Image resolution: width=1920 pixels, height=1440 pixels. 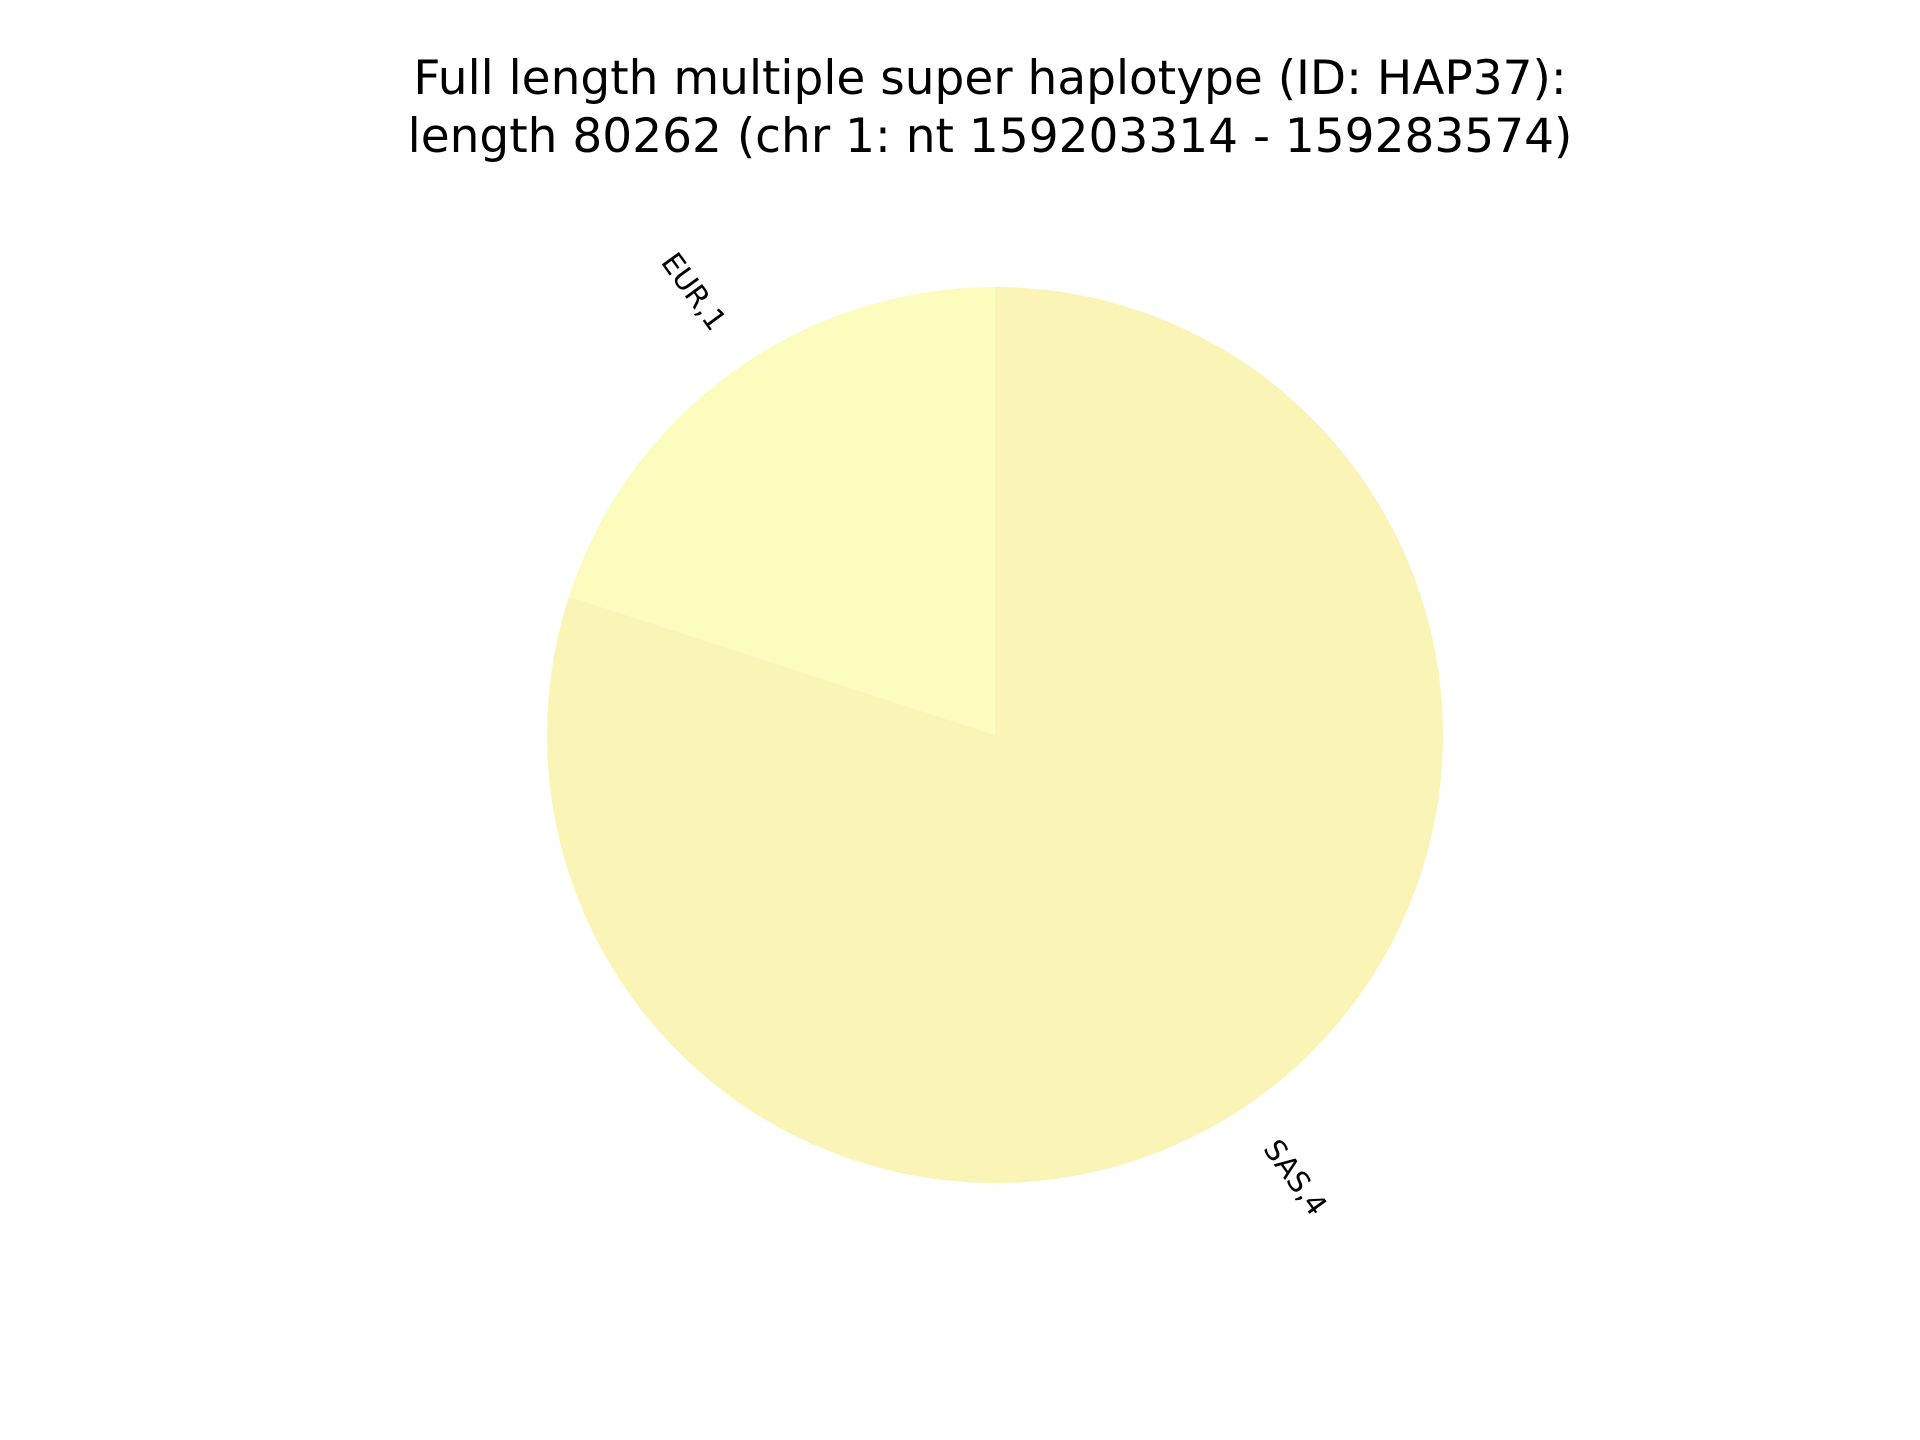 I want to click on pie-slice-eur, so click(x=781, y=511).